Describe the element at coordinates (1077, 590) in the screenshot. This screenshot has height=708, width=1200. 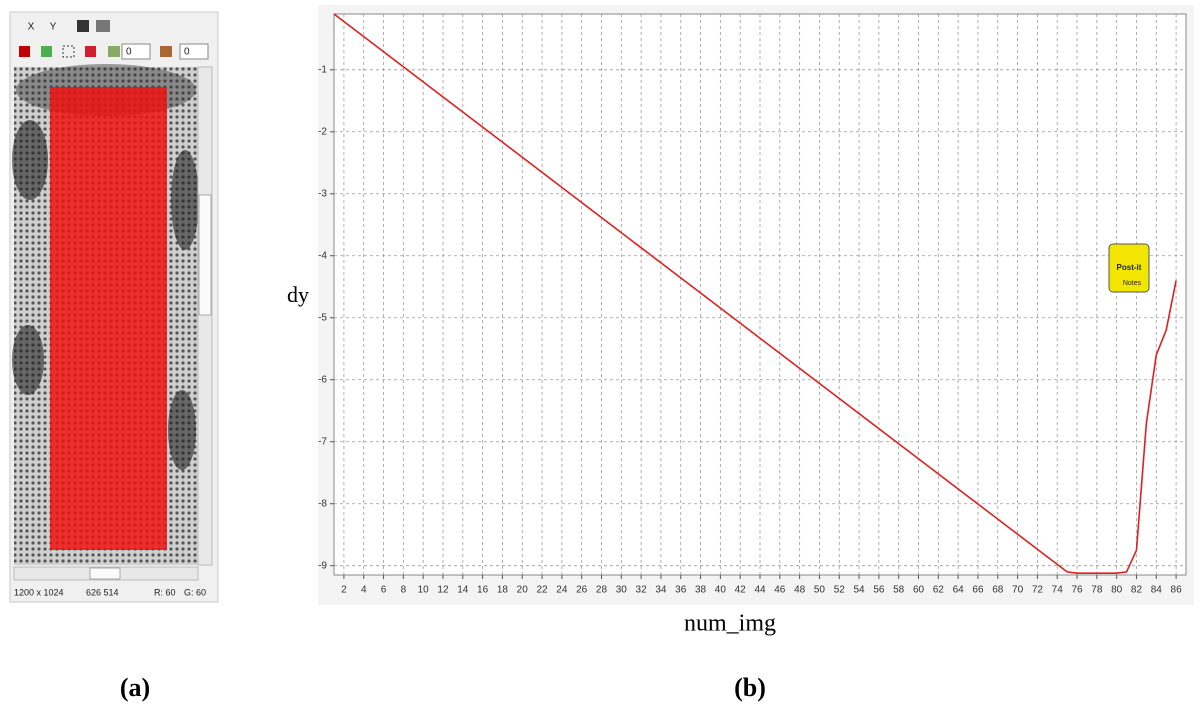
I see `x-tick-label: 76` at that location.